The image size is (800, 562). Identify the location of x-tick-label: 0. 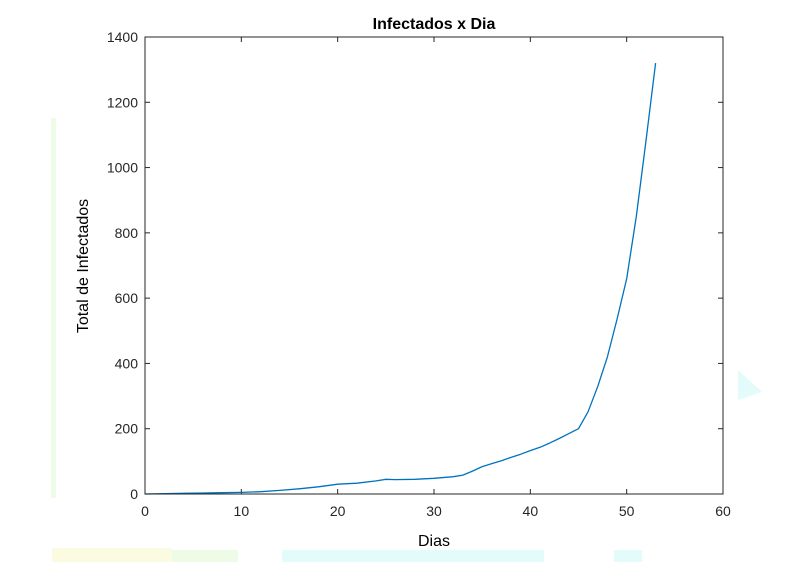
(145, 511).